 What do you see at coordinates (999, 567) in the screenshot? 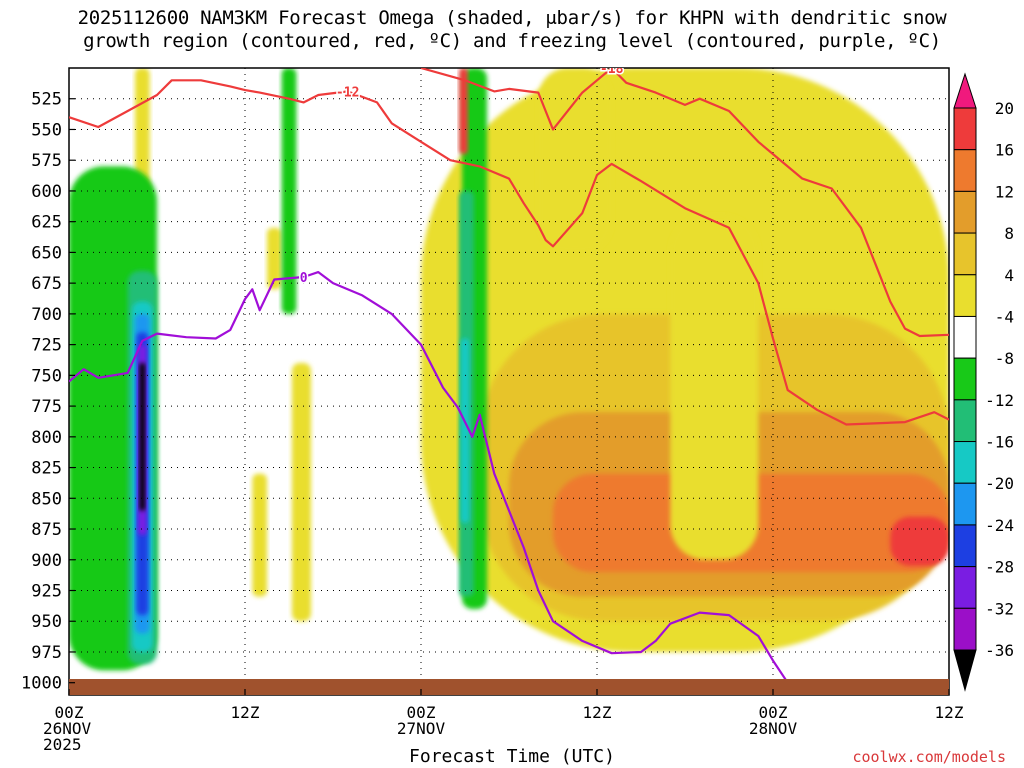
I see `colorbar-label-11: -28` at bounding box center [999, 567].